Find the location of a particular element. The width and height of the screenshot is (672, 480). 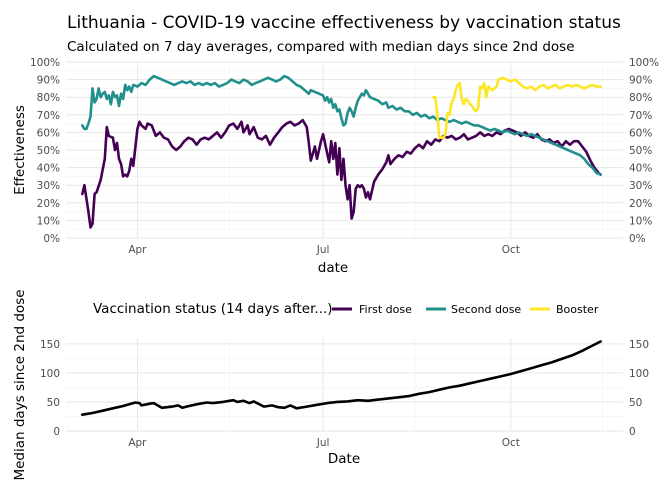

top-y-axis-label: Effectiveness is located at coordinates (20, 150).